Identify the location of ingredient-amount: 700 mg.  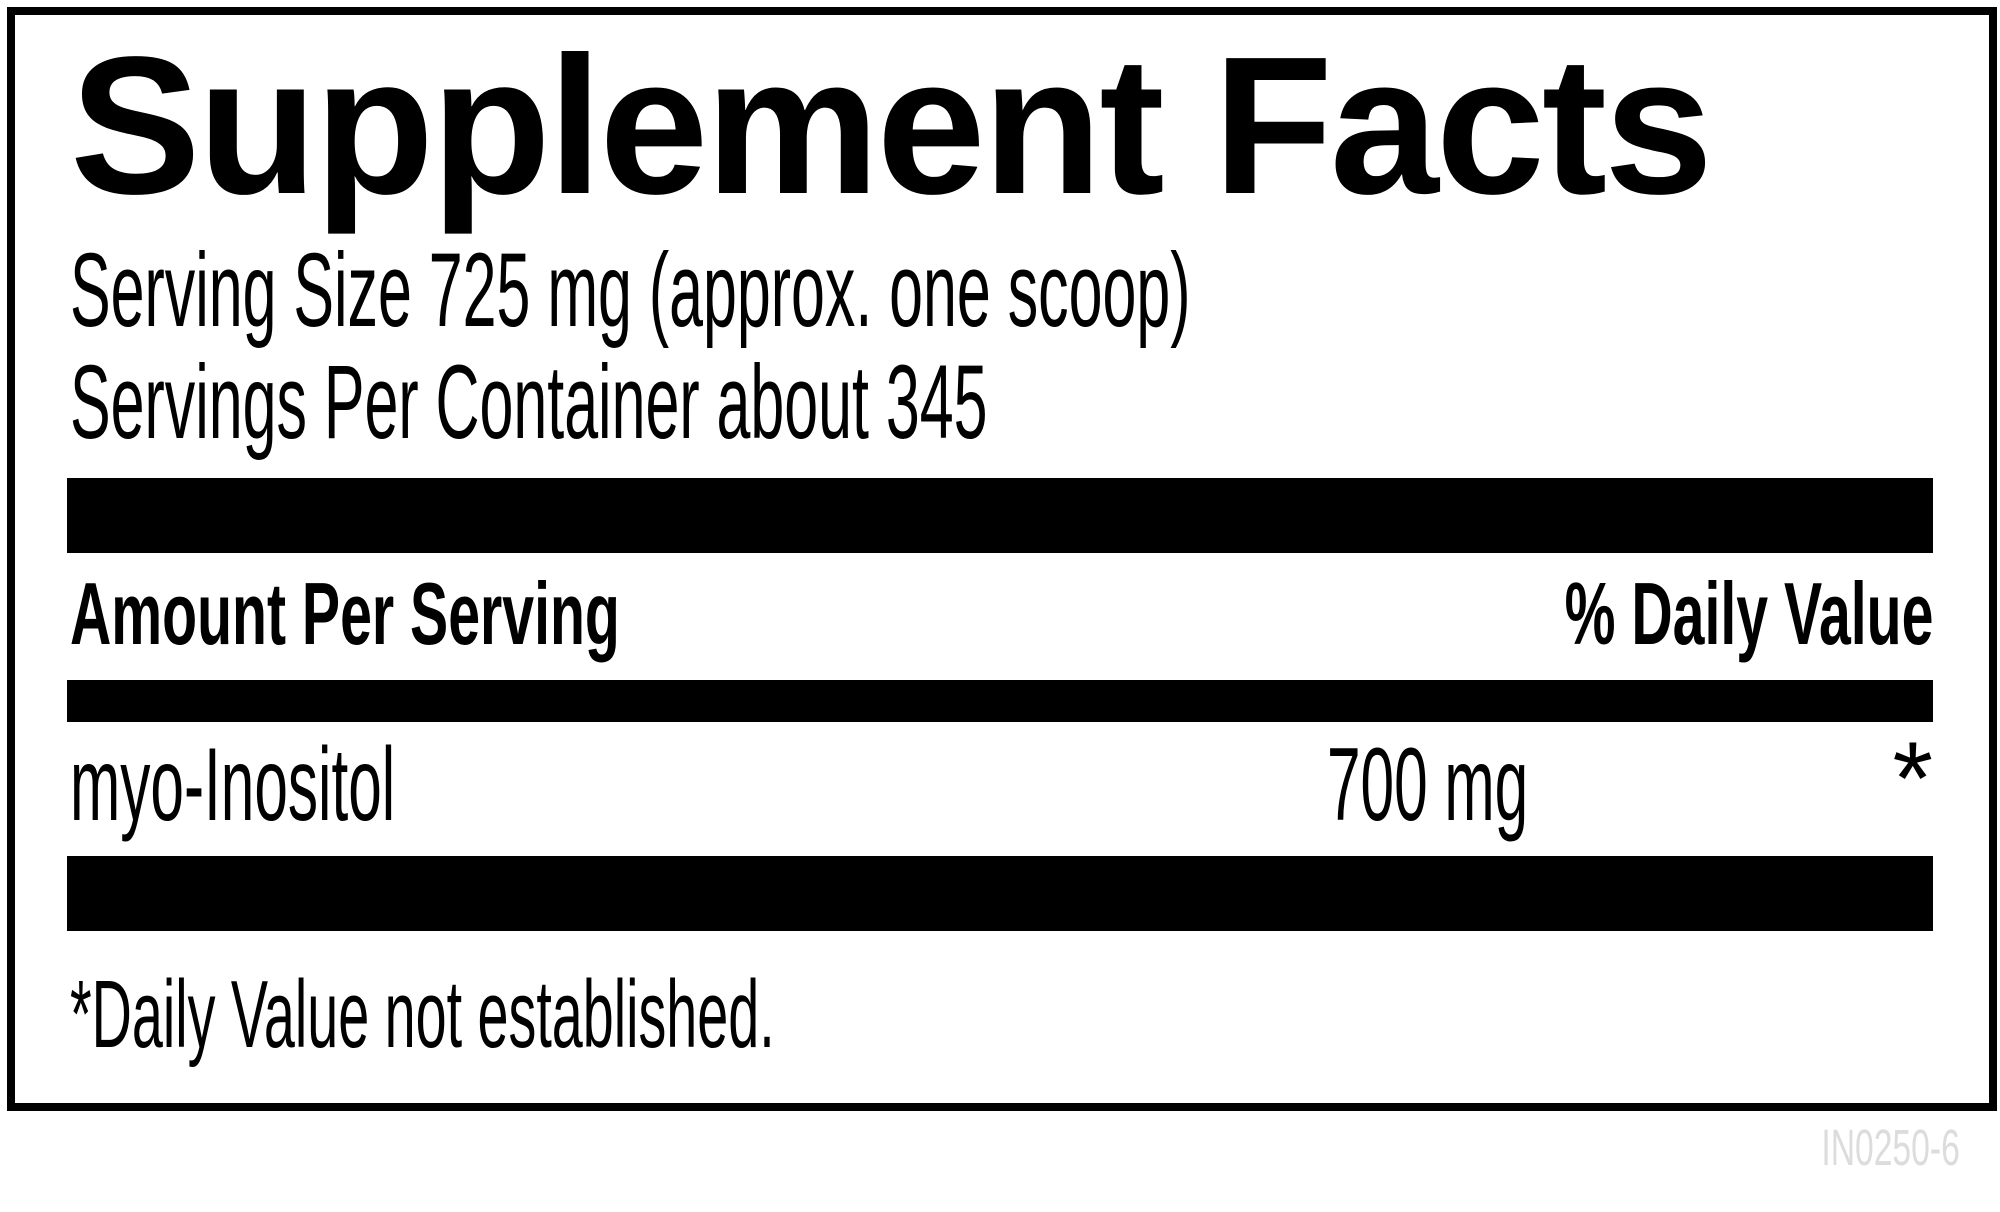
(1500, 785).